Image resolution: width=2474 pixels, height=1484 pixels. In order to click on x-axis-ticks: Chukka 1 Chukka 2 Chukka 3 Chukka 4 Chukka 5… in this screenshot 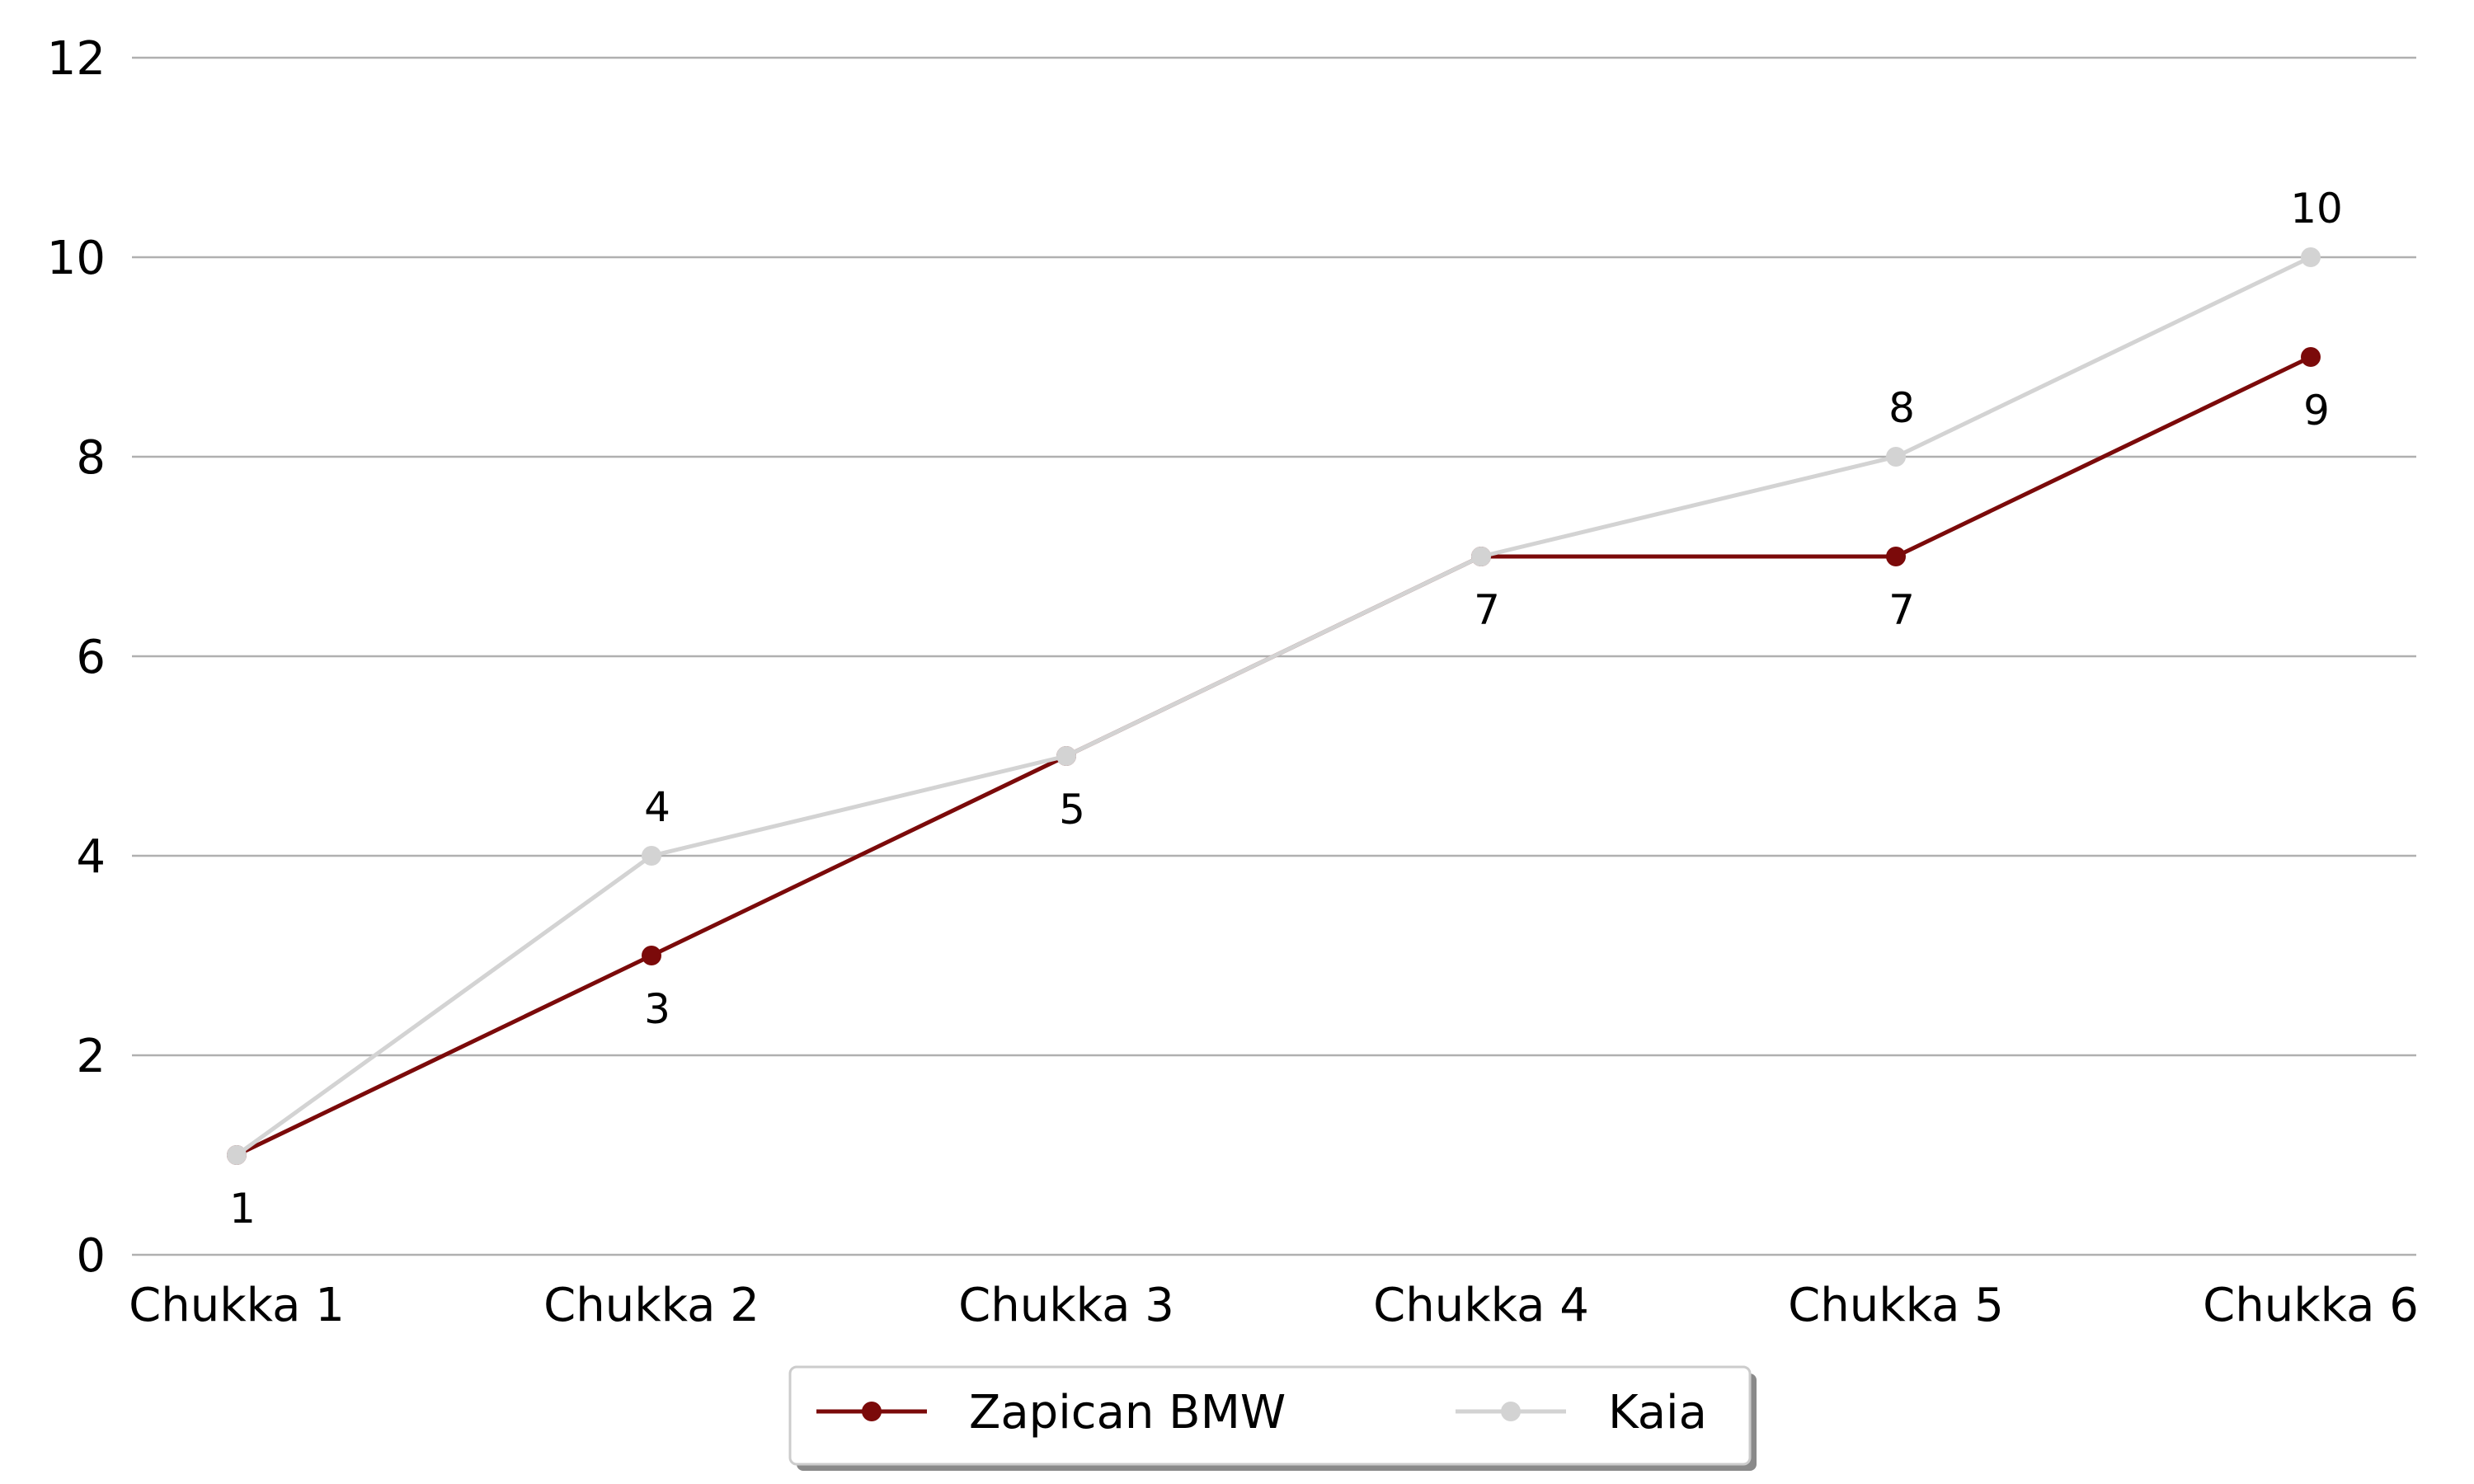, I will do `click(1274, 1305)`.